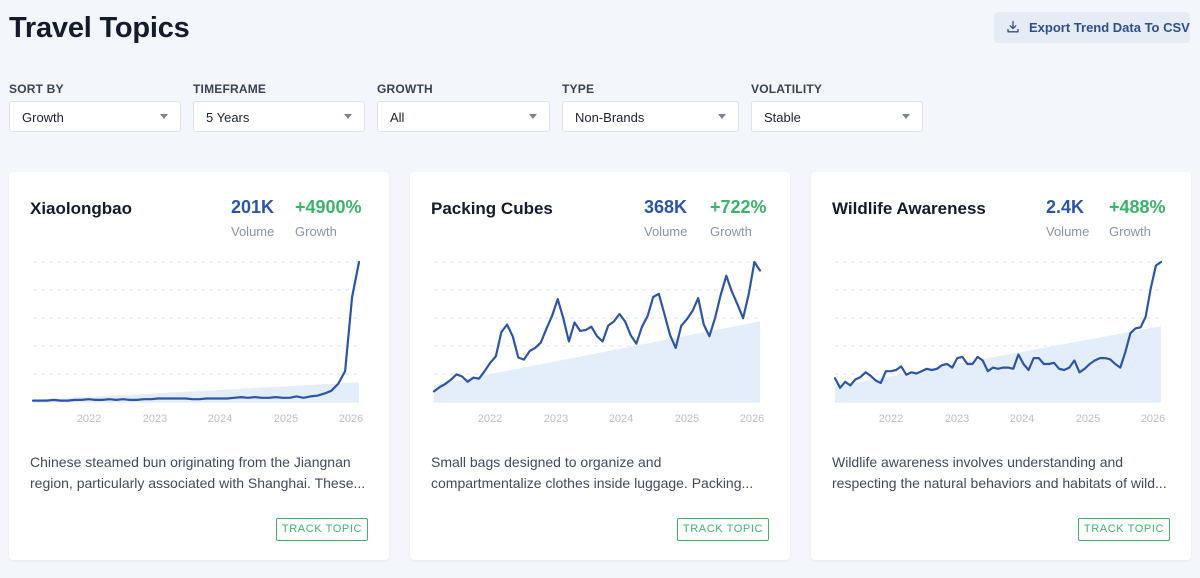 The width and height of the screenshot is (1200, 578). What do you see at coordinates (787, 89) in the screenshot?
I see `filter-label: VOLATILITY` at bounding box center [787, 89].